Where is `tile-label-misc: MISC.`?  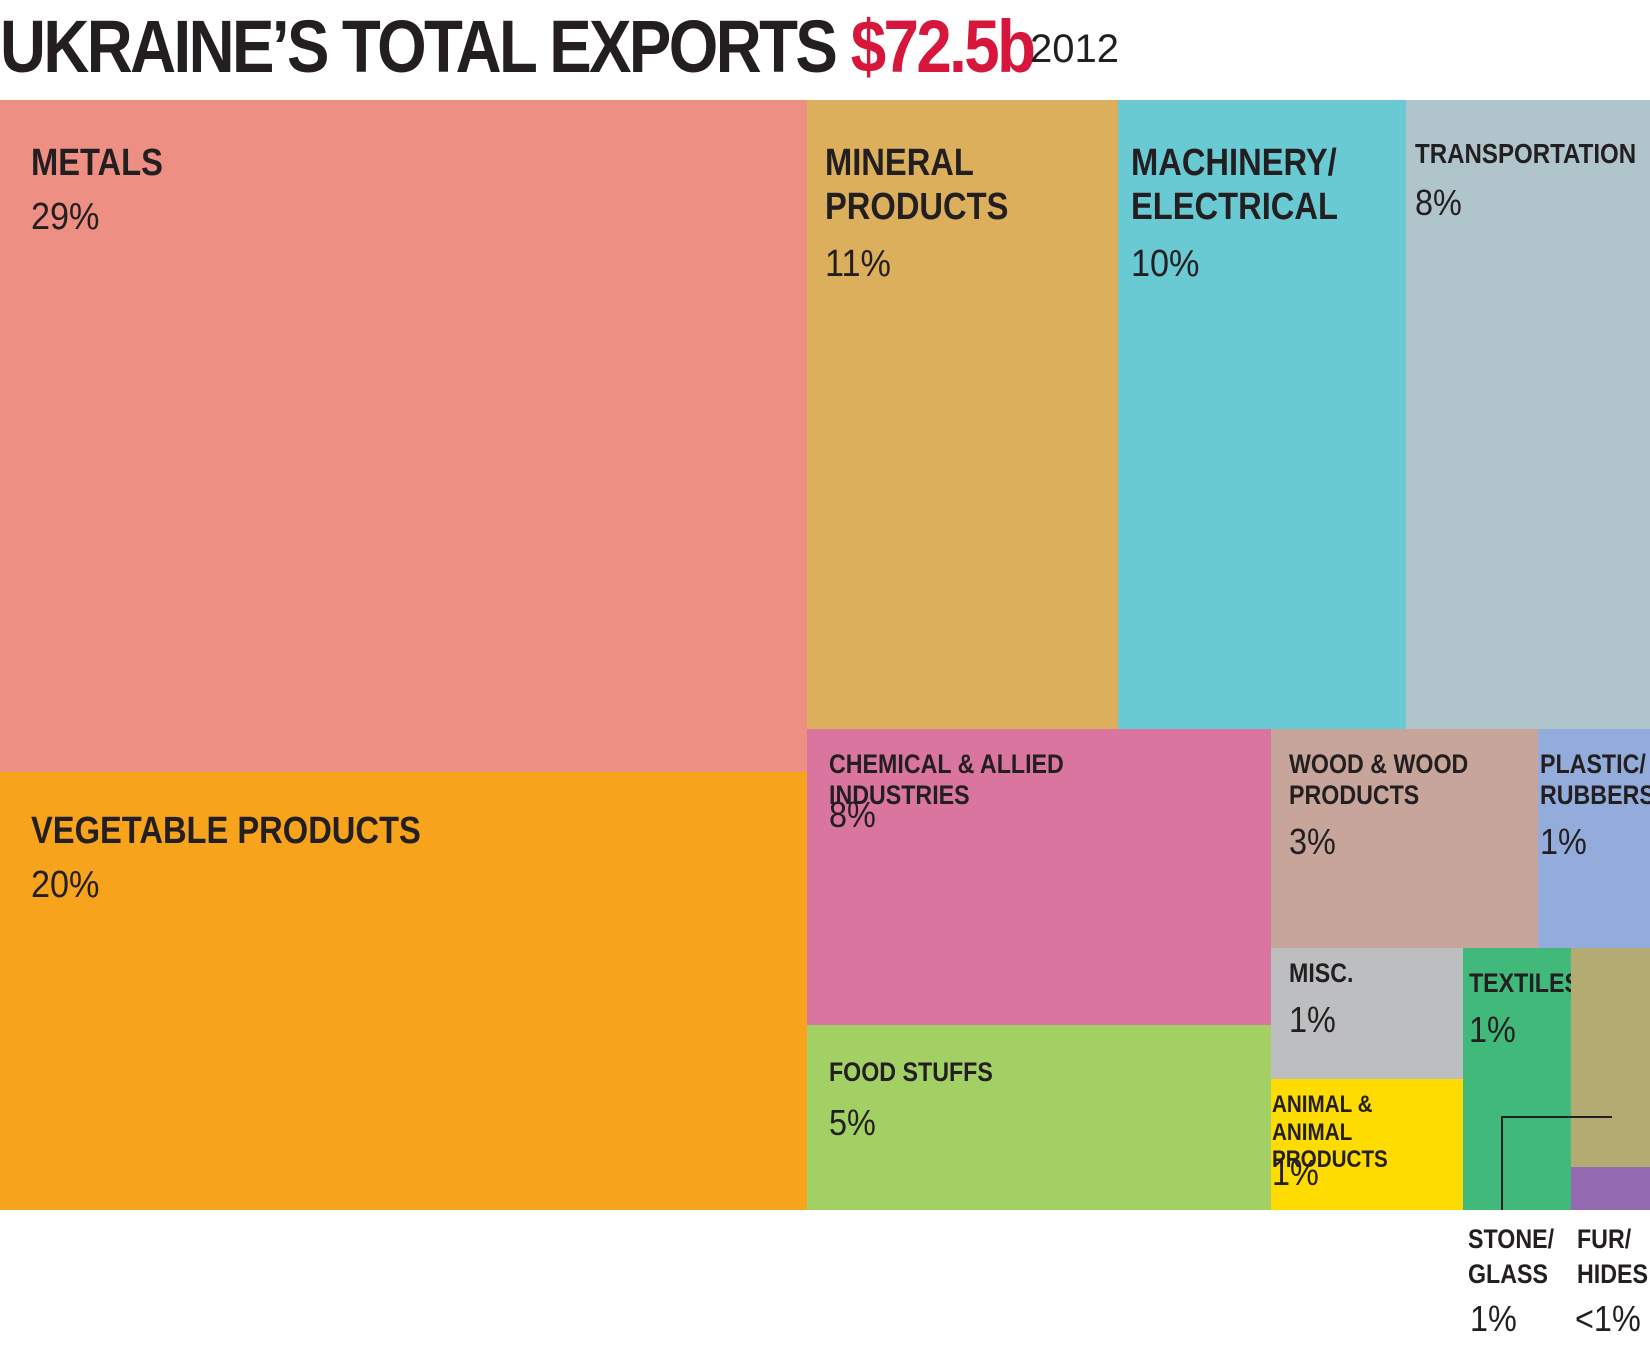 tile-label-misc: MISC. is located at coordinates (1321, 973).